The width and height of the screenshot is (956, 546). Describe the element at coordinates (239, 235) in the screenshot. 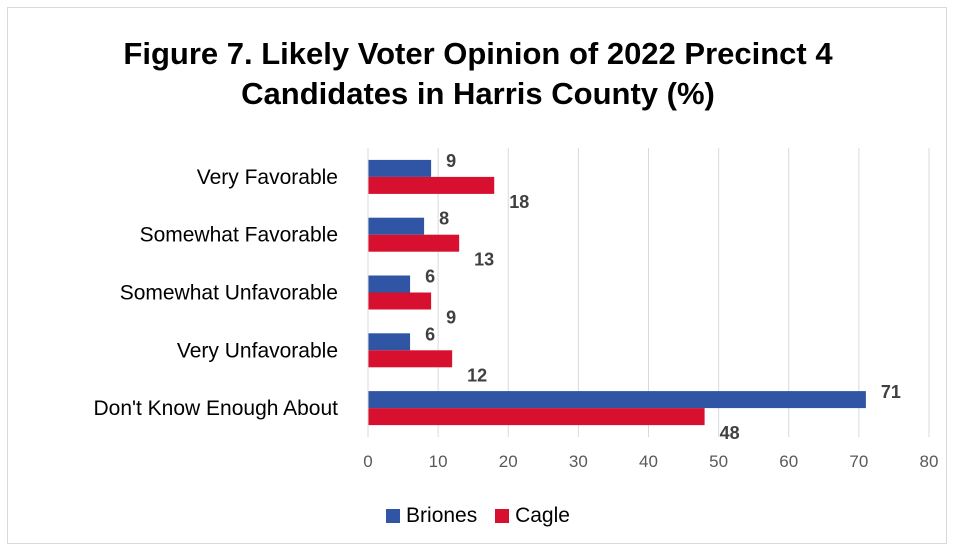

I see `category-label-1: Somewhat Favorable` at that location.